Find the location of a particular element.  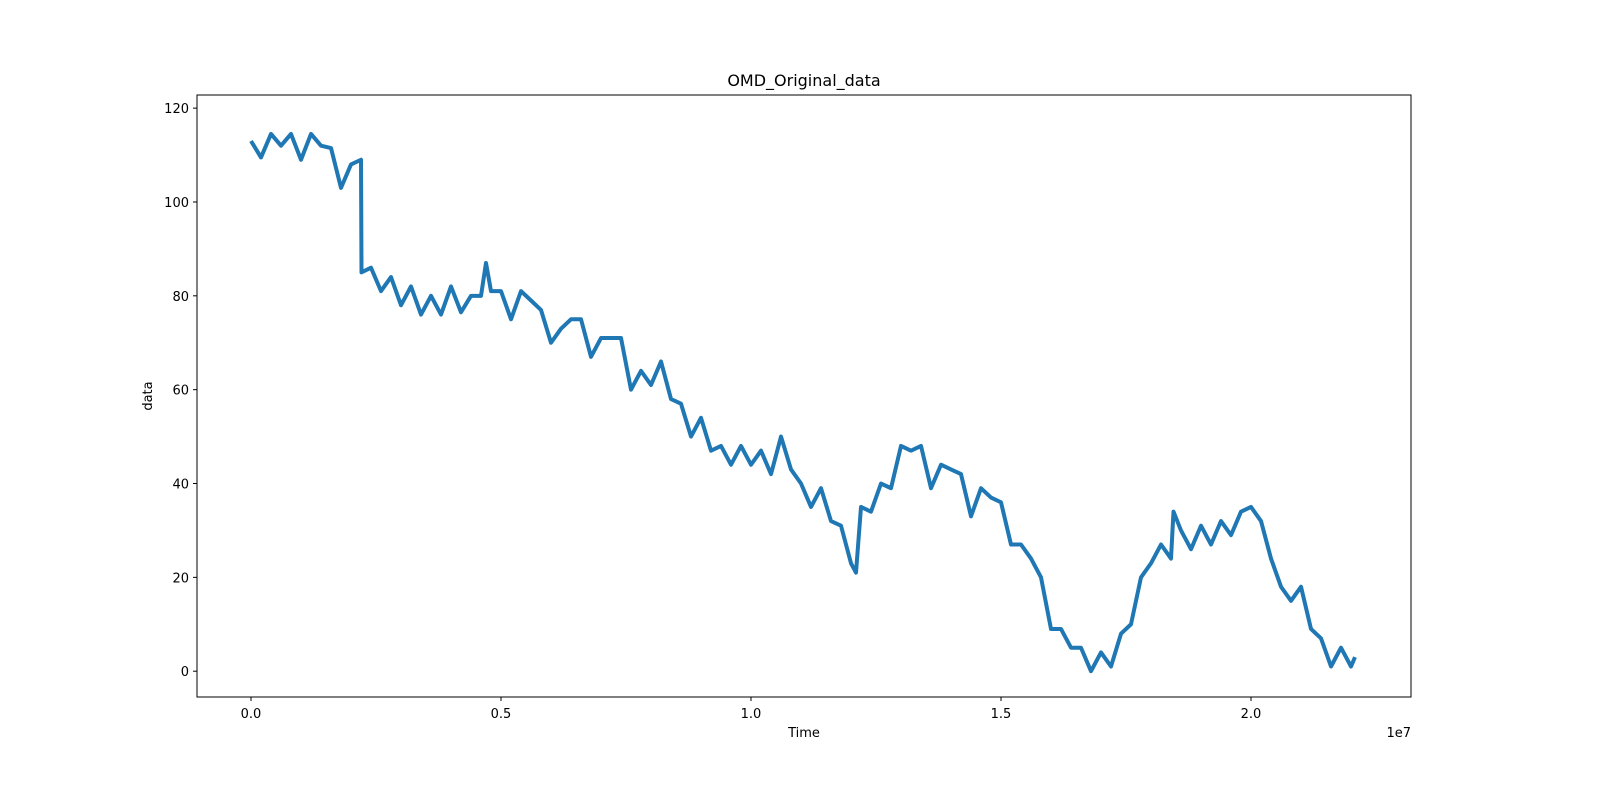

x-axis-label: Time is located at coordinates (803, 733).